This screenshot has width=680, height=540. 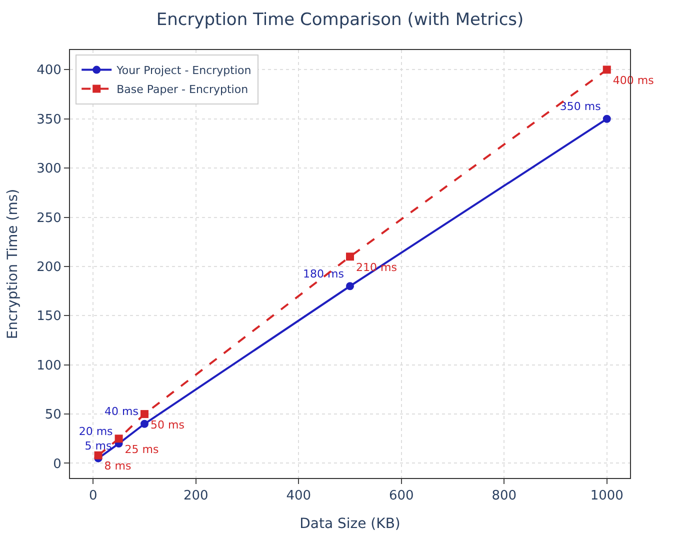 I want to click on x-tick-label: 200, so click(x=195, y=496).